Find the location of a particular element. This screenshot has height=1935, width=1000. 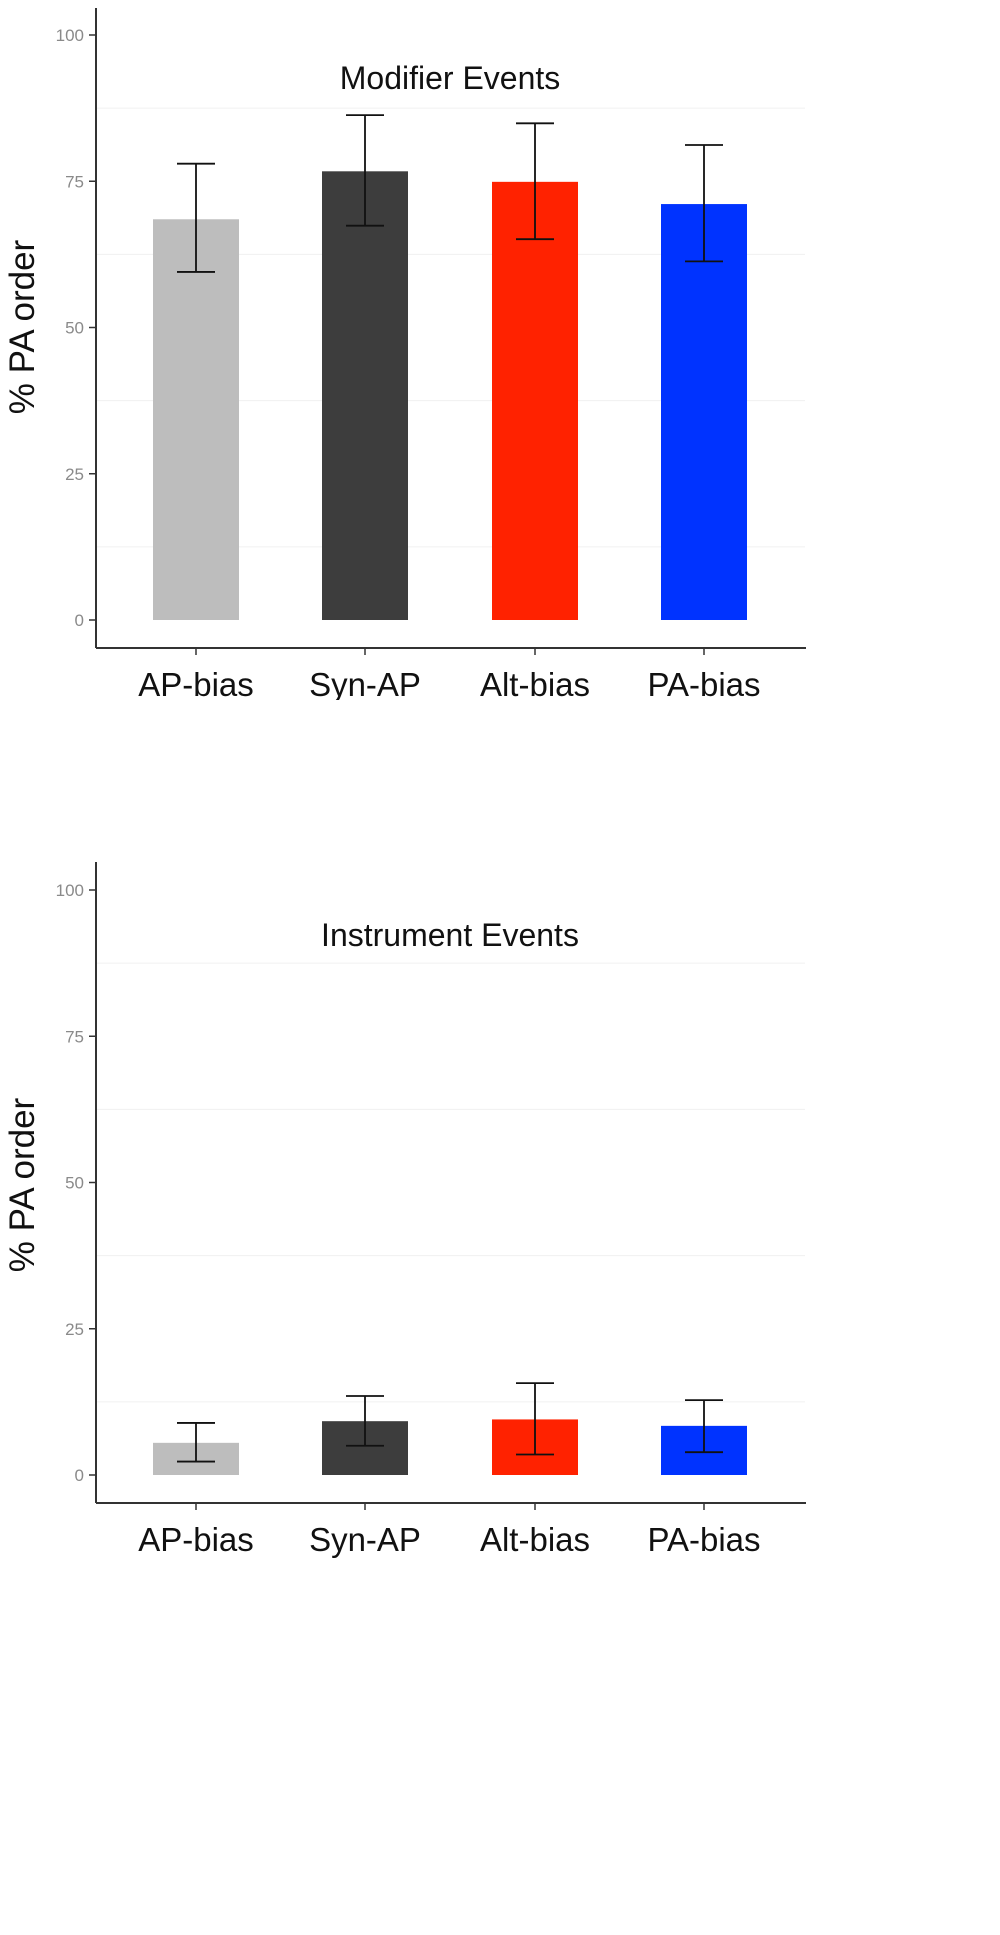

chart-title: Instrument Events is located at coordinates (450, 935).